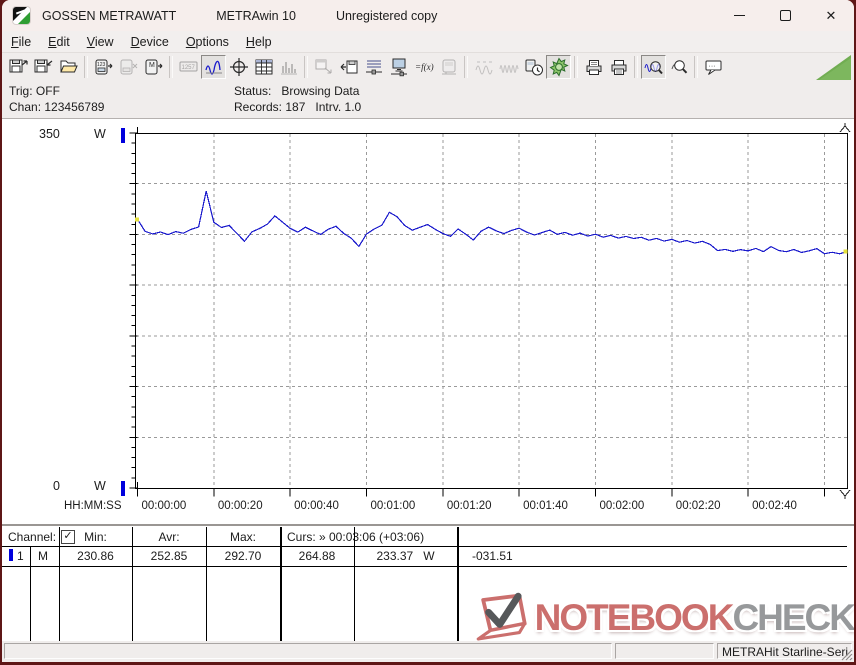 Image resolution: width=856 pixels, height=665 pixels. What do you see at coordinates (11, 555) in the screenshot?
I see `channel-color-marker` at bounding box center [11, 555].